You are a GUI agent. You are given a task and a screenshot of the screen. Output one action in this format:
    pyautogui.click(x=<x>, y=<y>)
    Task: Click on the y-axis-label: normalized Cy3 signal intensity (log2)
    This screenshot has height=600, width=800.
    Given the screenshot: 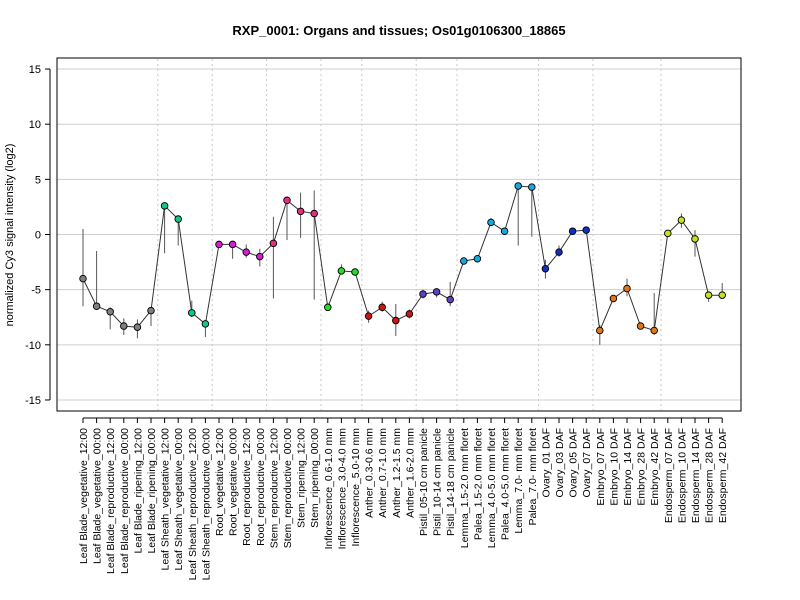 What is the action you would take?
    pyautogui.click(x=10, y=235)
    